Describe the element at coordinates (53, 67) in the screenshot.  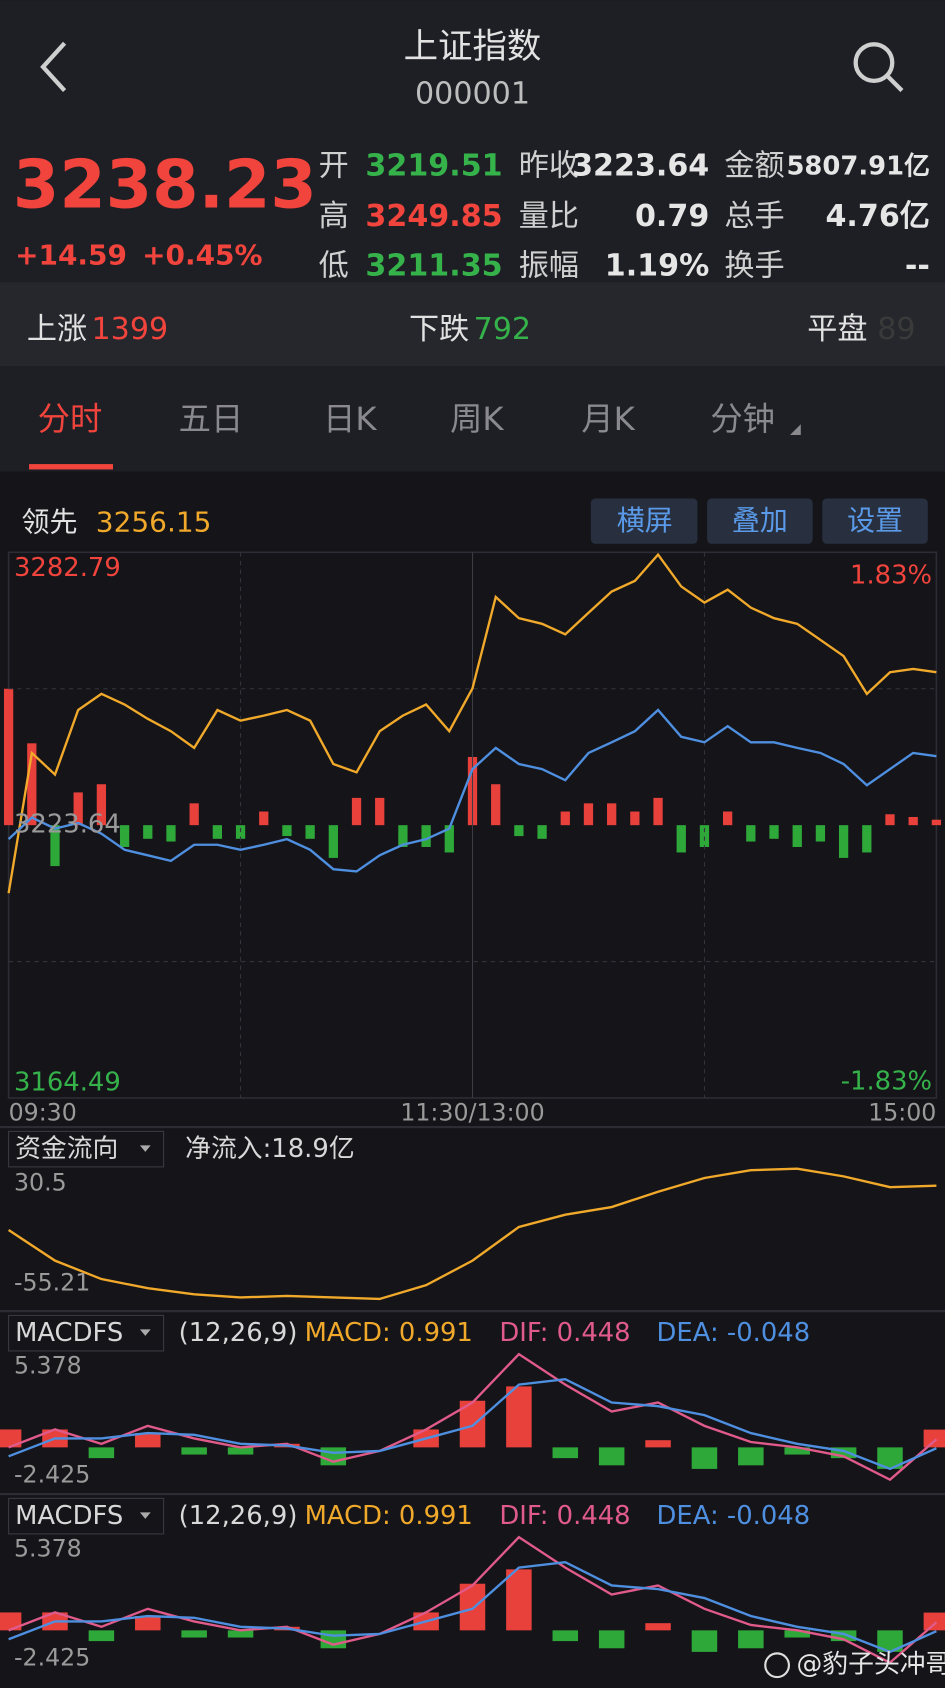
I see `back-button` at that location.